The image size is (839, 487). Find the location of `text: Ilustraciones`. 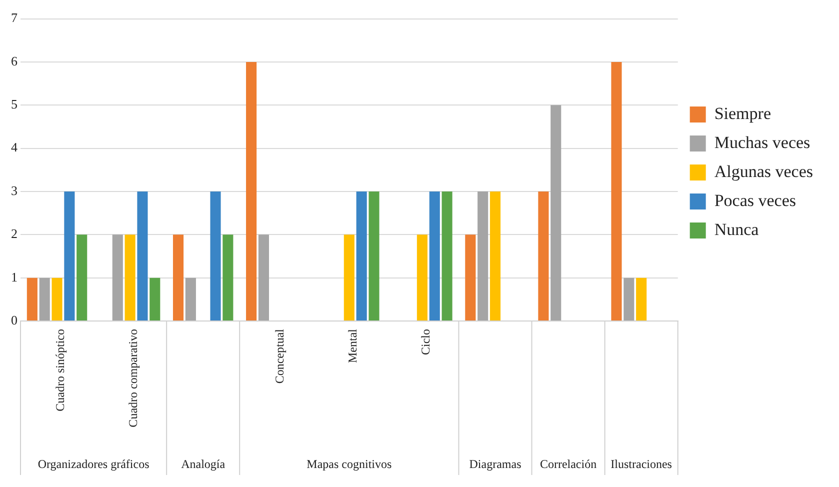

text: Ilustraciones is located at coordinates (641, 464).